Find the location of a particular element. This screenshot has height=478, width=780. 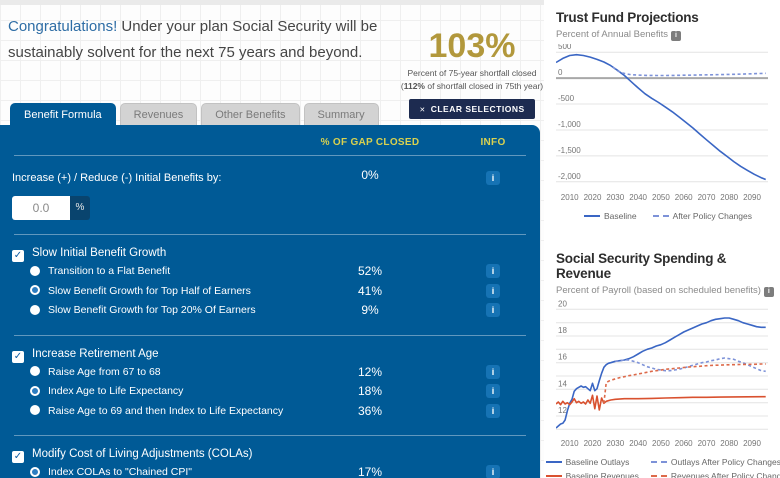

legend-label: Revenues After Policy Changes is located at coordinates (725, 474).